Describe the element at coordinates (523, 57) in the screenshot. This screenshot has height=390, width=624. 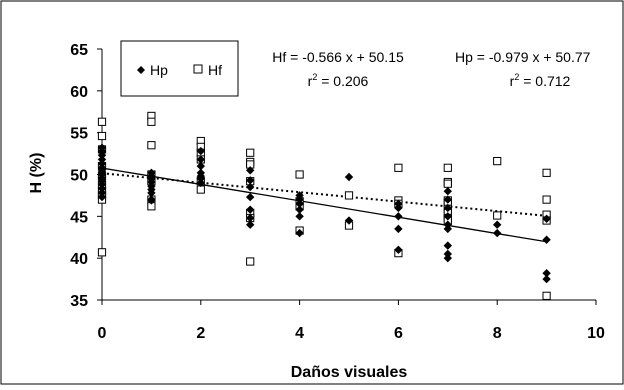
I see `hp-equation: Hp = -0.979 x + 50.77` at that location.